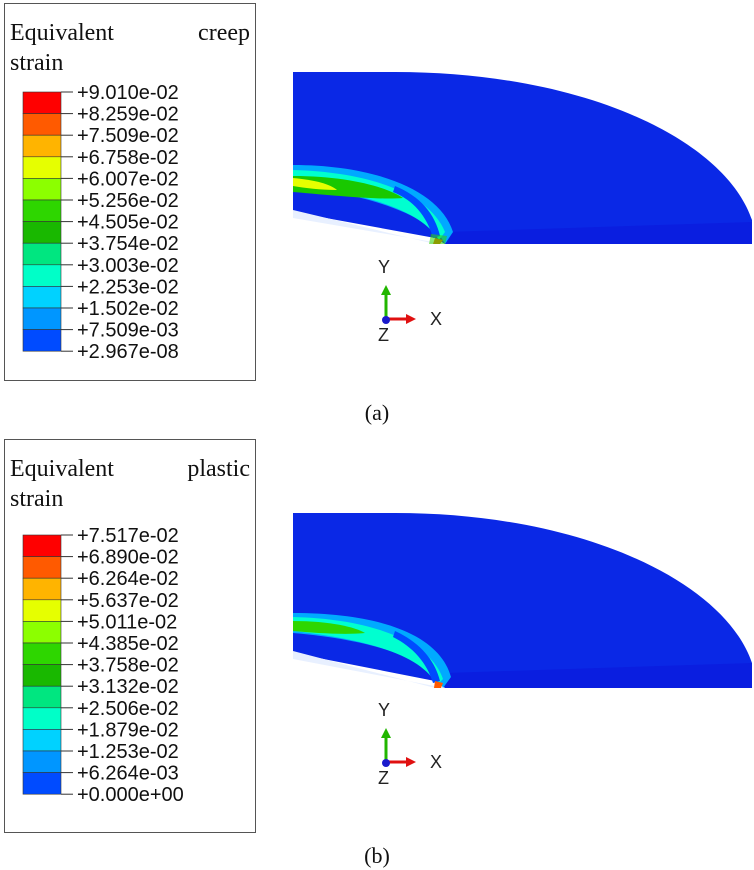  What do you see at coordinates (128, 179) in the screenshot?
I see `legend-level-label: +6.007e-02` at bounding box center [128, 179].